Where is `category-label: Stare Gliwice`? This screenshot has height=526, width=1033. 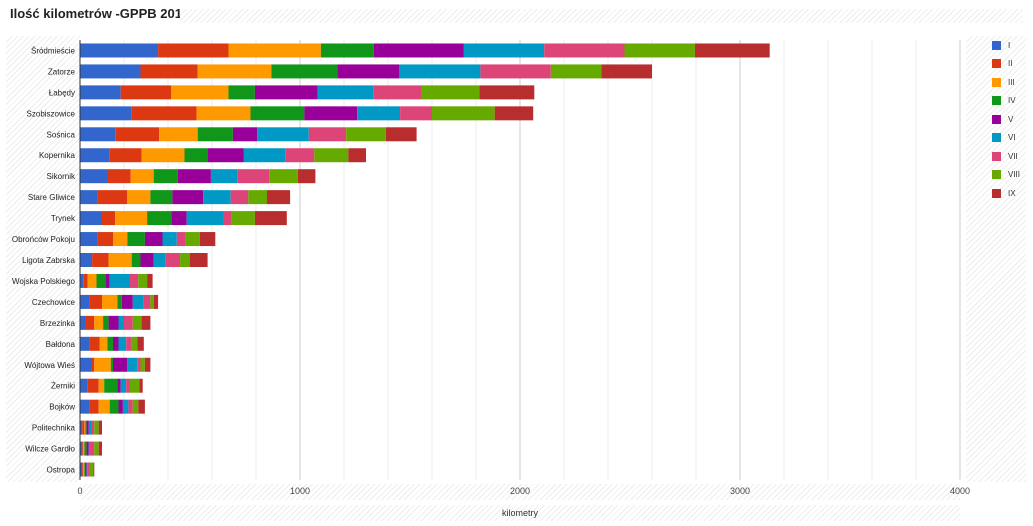
category-label: Stare Gliwice is located at coordinates (52, 197).